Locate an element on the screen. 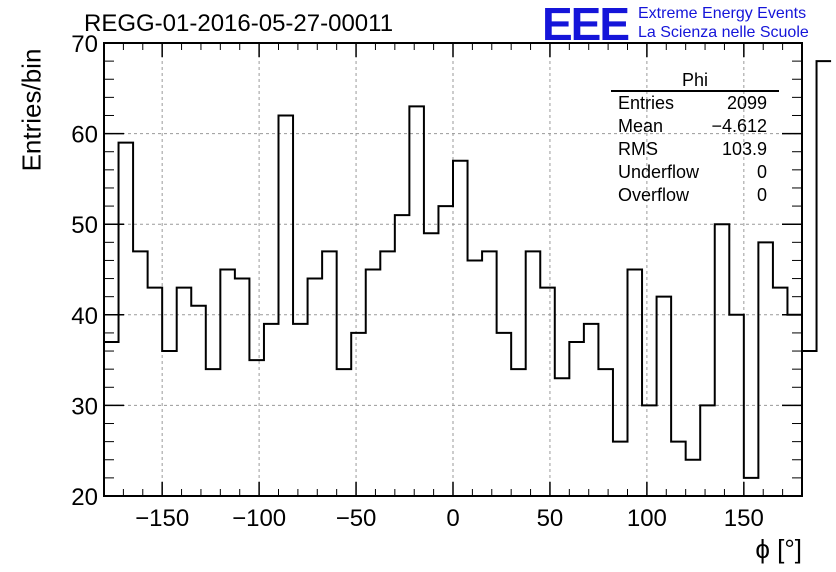 Image resolution: width=836 pixels, height=572 pixels. logo-line-2: La Scienza nelle Scuole is located at coordinates (723, 32).